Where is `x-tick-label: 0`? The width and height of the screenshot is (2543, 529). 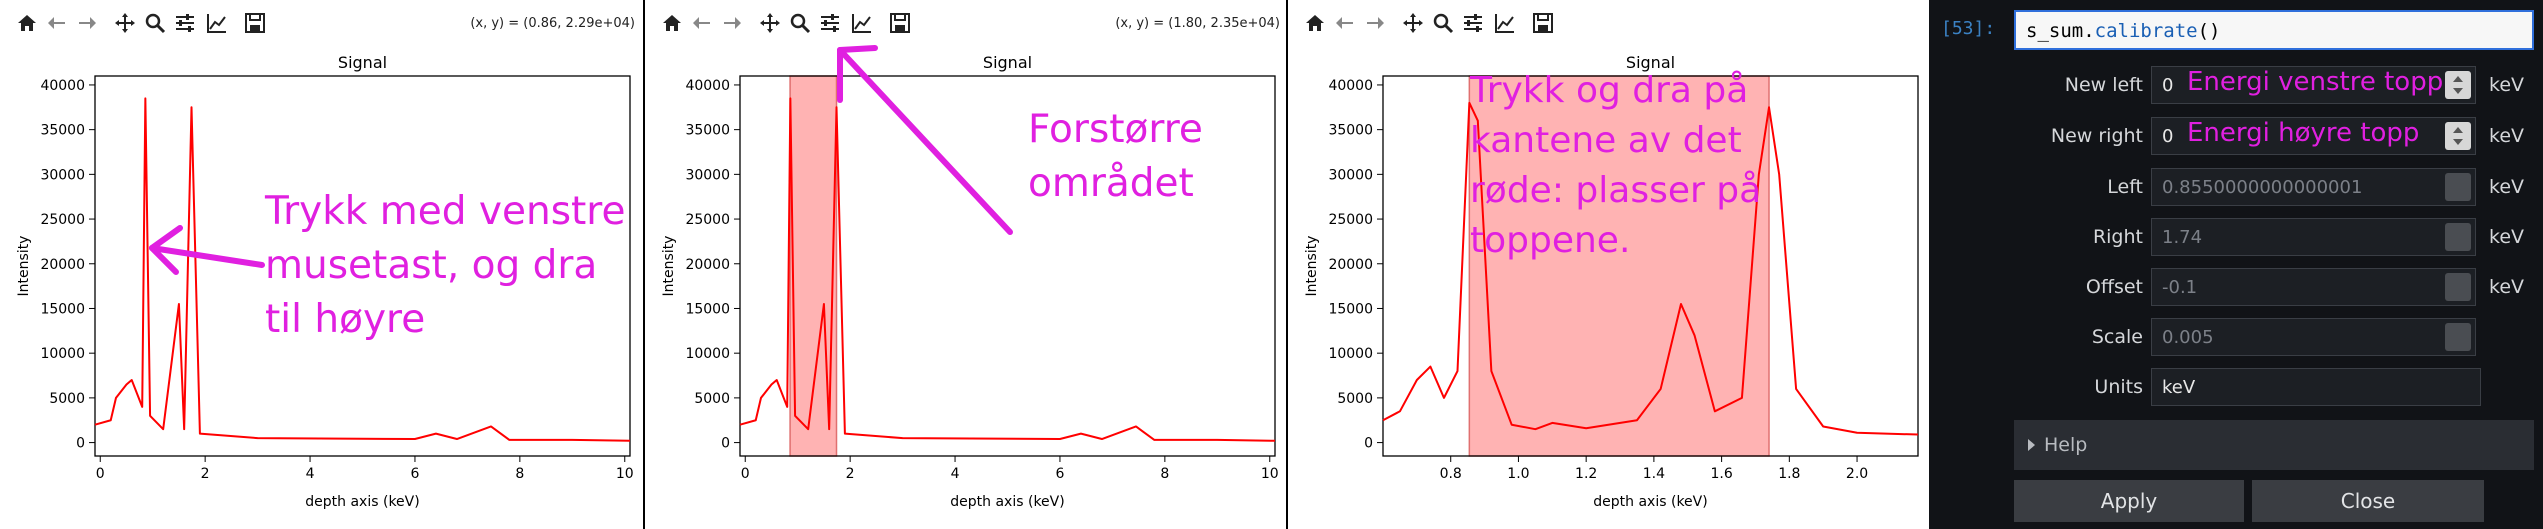
x-tick-label: 0 is located at coordinates (745, 474).